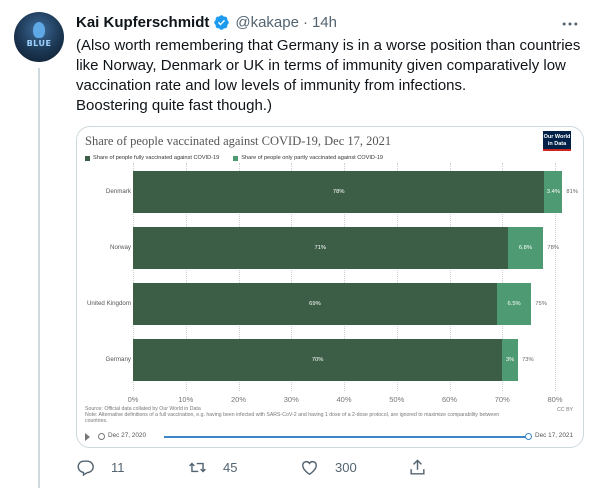 The height and width of the screenshot is (491, 598). I want to click on avatar: BLUE, so click(39, 37).